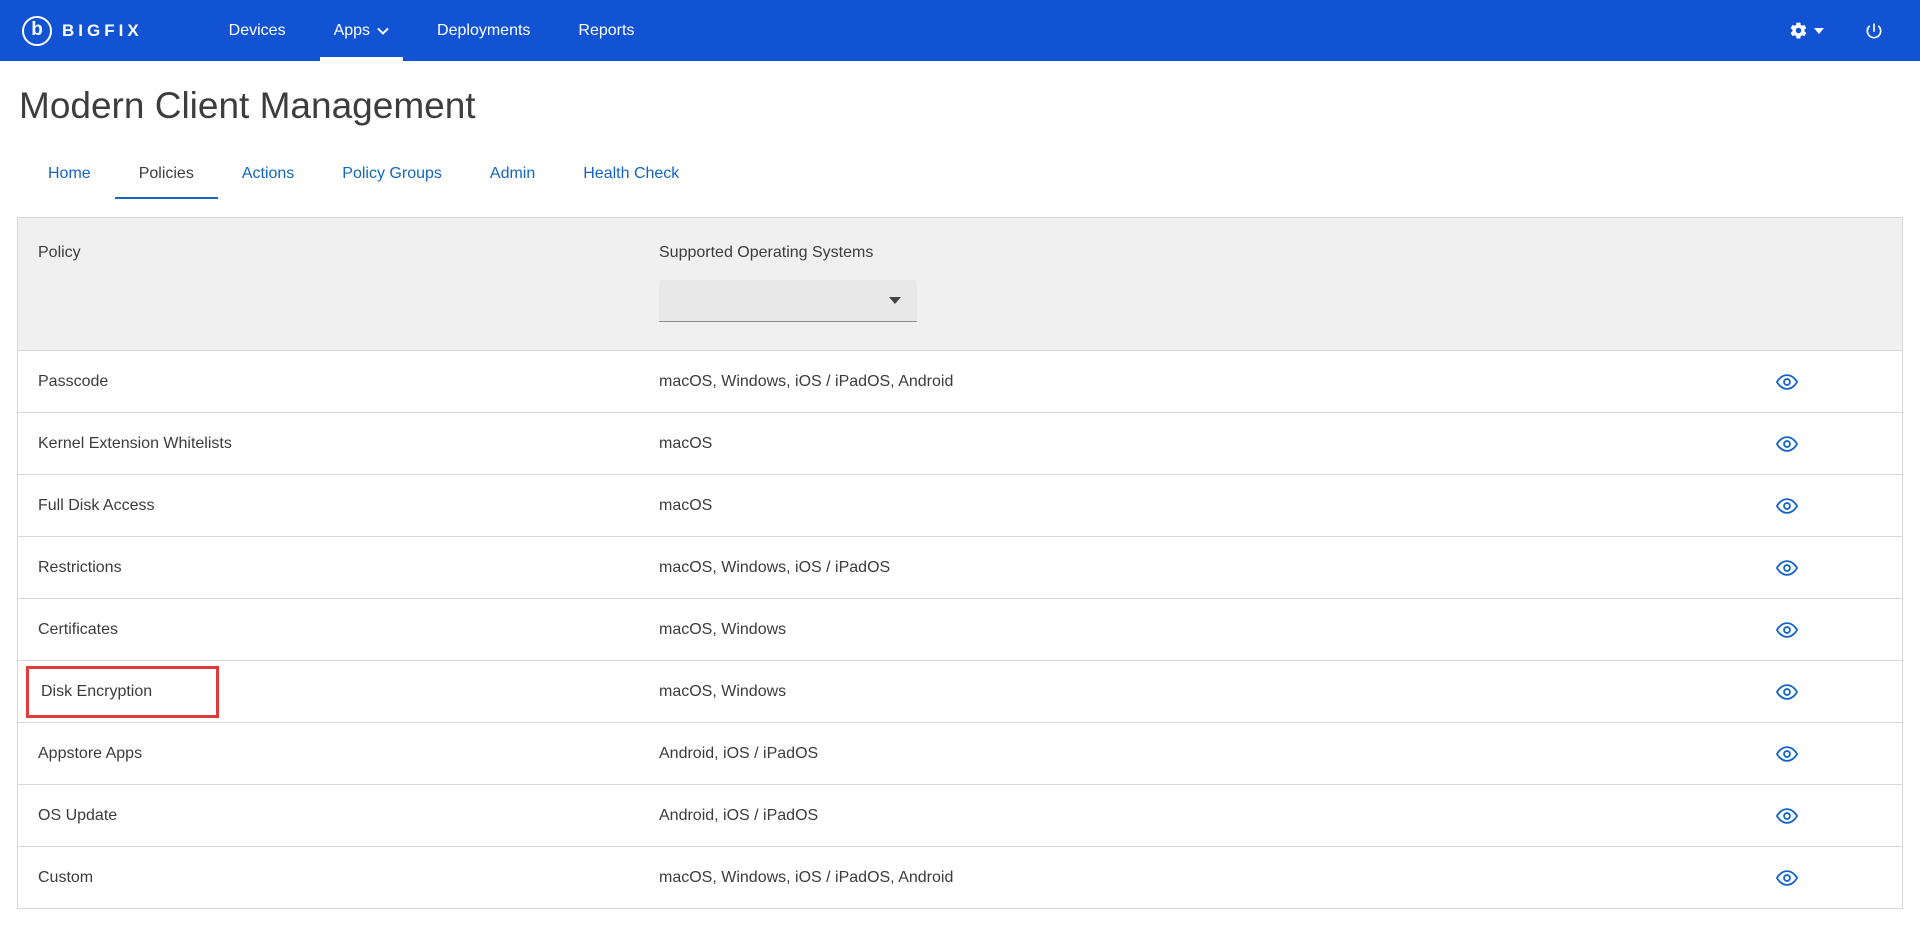 This screenshot has width=1920, height=952. I want to click on policy-name: Full Disk Access, so click(96, 505).